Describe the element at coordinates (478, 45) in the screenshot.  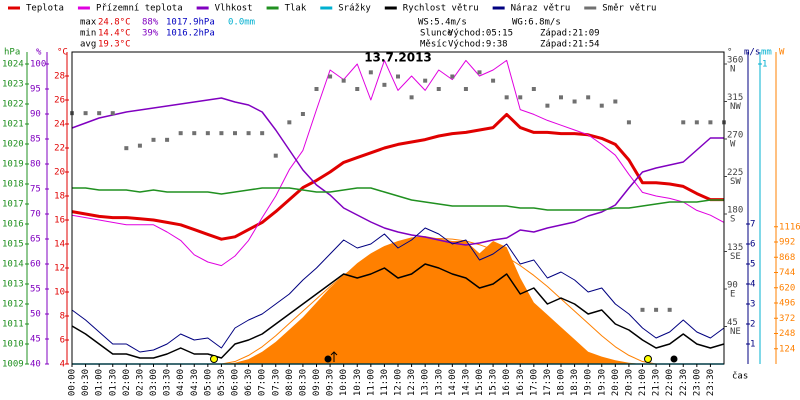
I see `stat-info: Východ:9:38` at that location.